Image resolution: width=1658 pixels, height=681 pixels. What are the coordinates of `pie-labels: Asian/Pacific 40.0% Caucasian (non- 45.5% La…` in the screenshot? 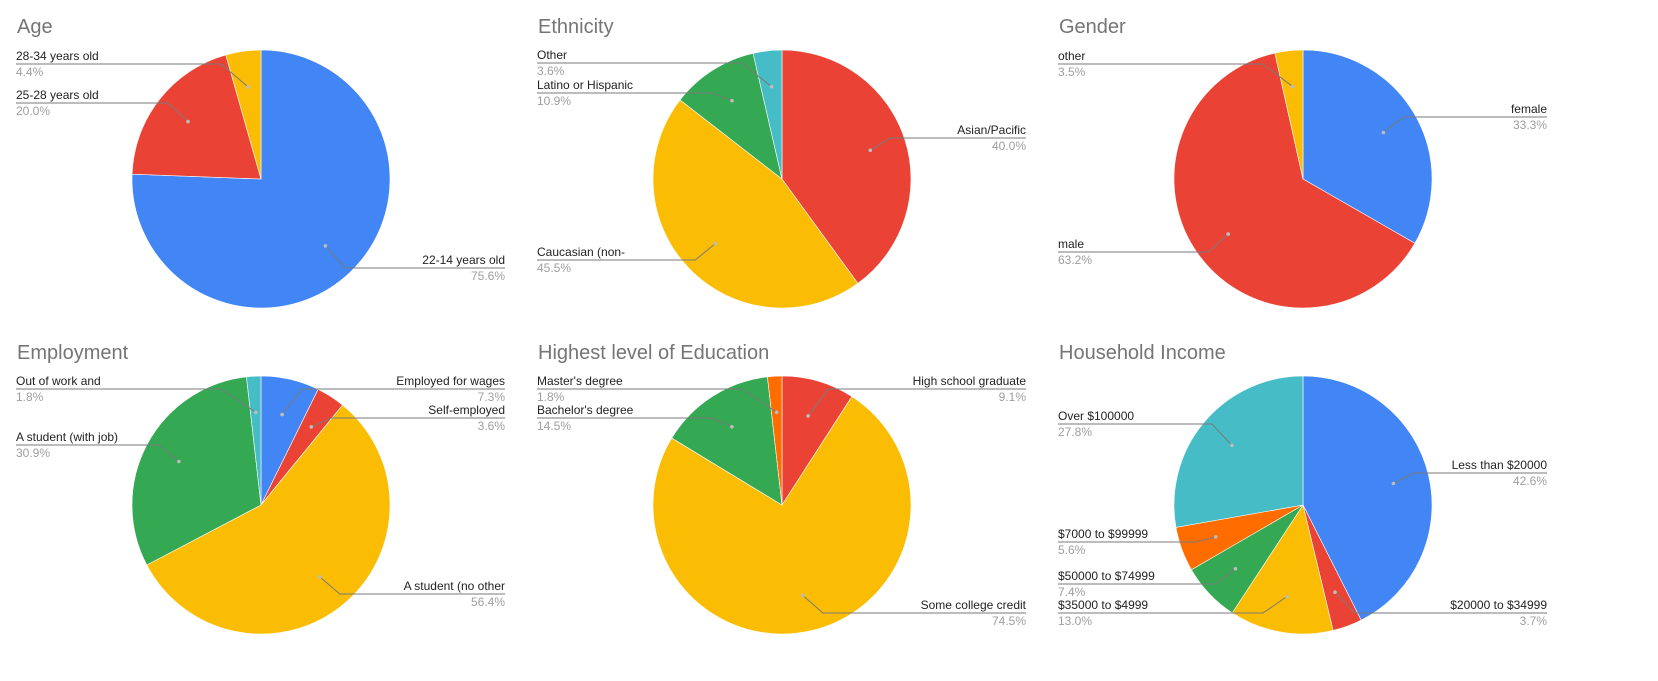 It's located at (781, 161).